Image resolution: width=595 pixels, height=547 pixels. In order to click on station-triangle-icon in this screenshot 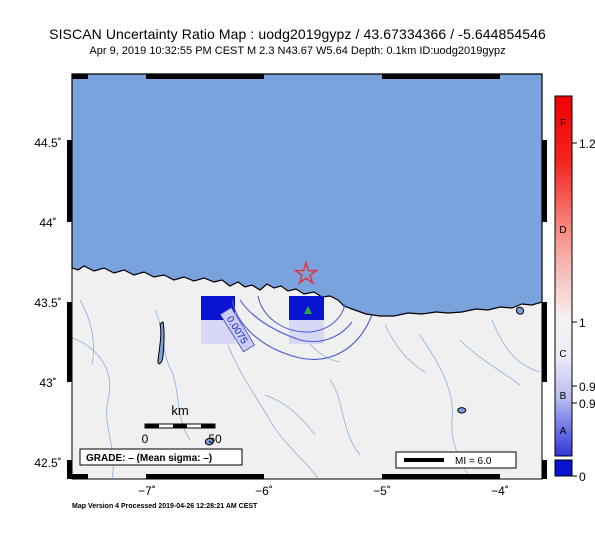, I will do `click(308, 310)`.